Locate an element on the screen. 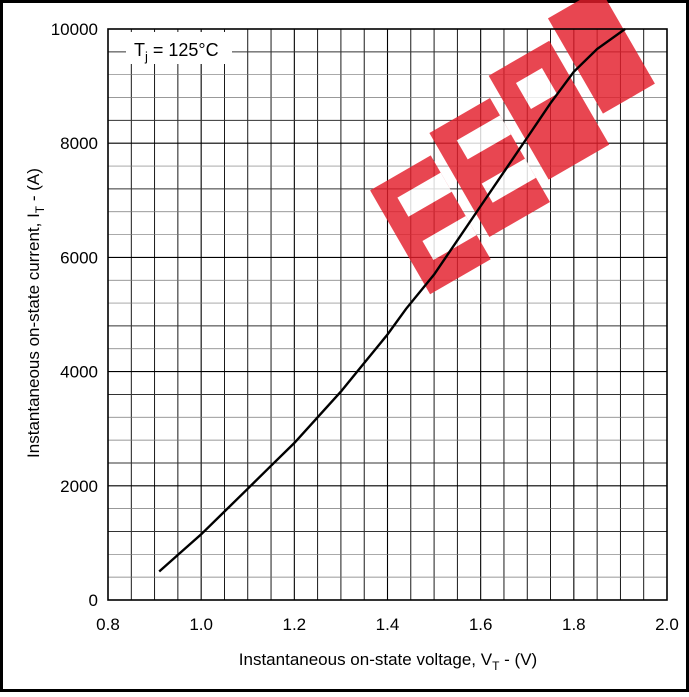 Image resolution: width=689 pixels, height=697 pixels. y-tick-label: 8000 is located at coordinates (79, 143).